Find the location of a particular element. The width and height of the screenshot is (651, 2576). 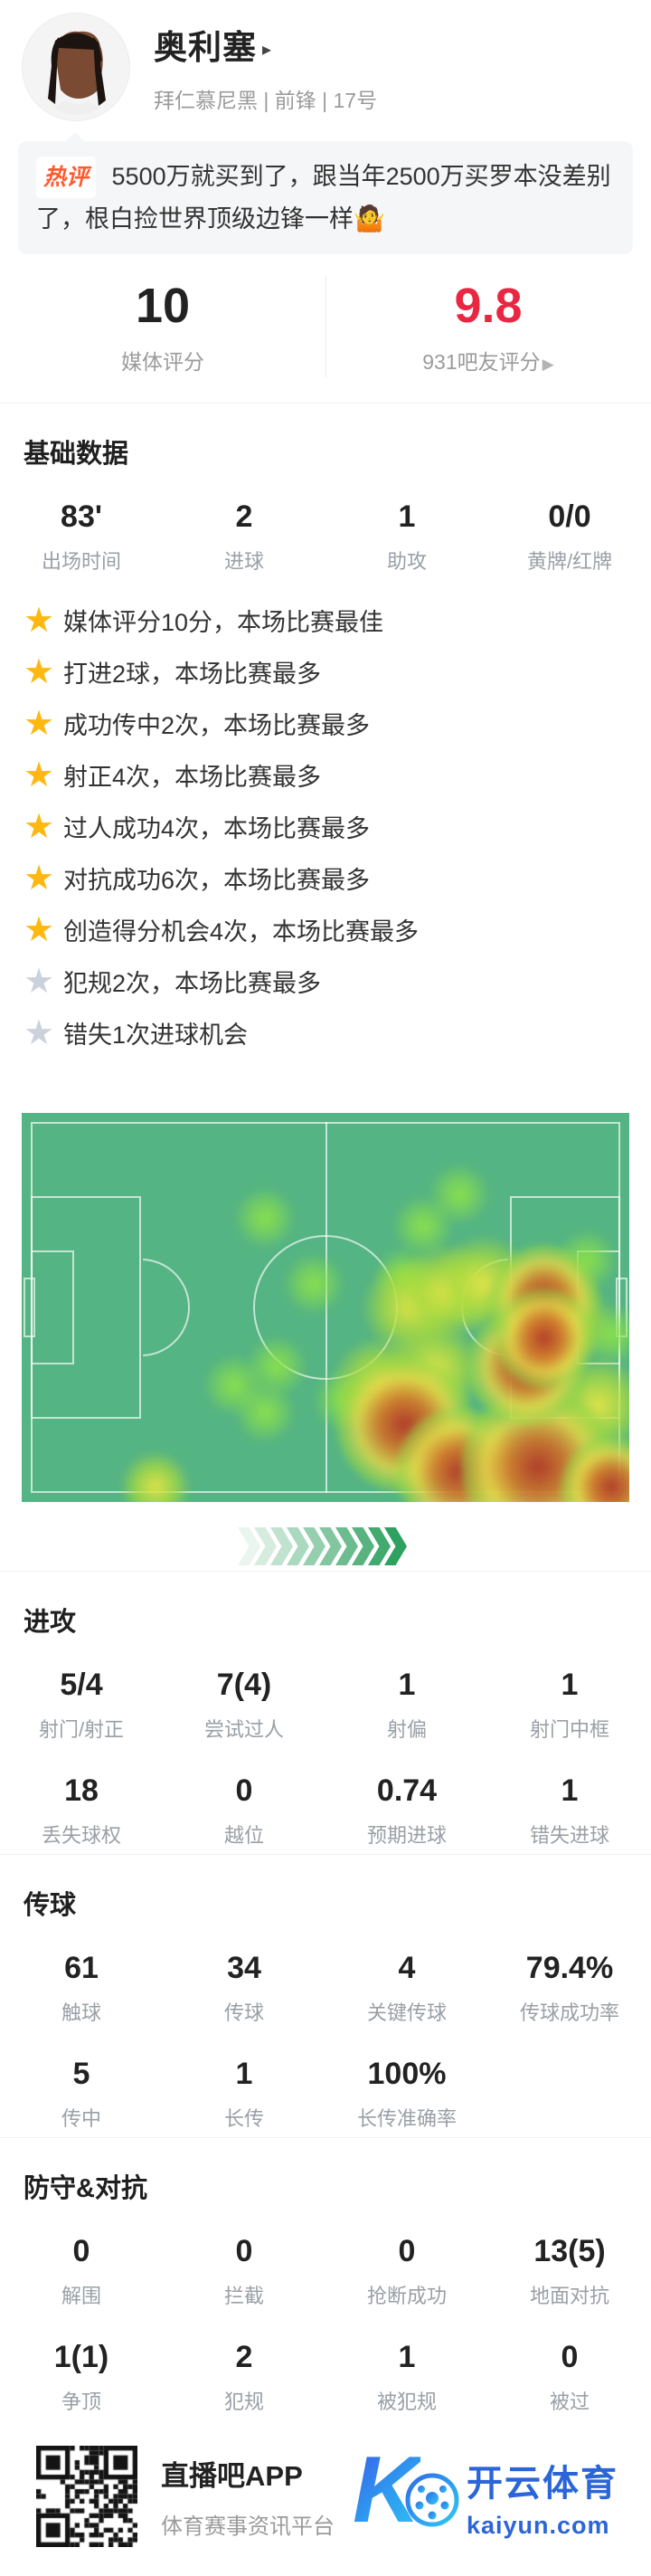

defense-stats-row: 0 解围 0 拦截 0 抢断成功 13(5) 地面对抗 is located at coordinates (326, 2262).